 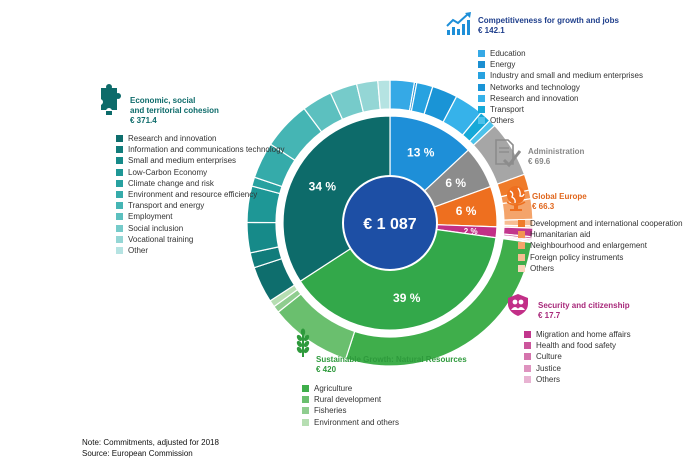 I want to click on legend-item: Foreign policy instruments, so click(x=600, y=257).